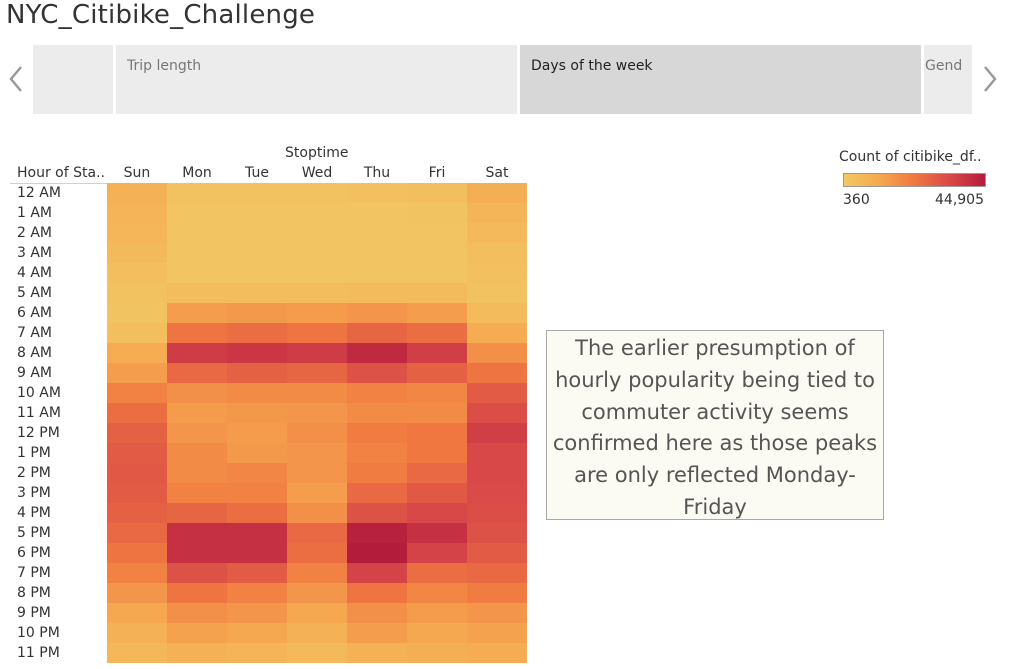 This screenshot has width=1013, height=669. I want to click on tab-days-of-week: Days of the week, so click(720, 79).